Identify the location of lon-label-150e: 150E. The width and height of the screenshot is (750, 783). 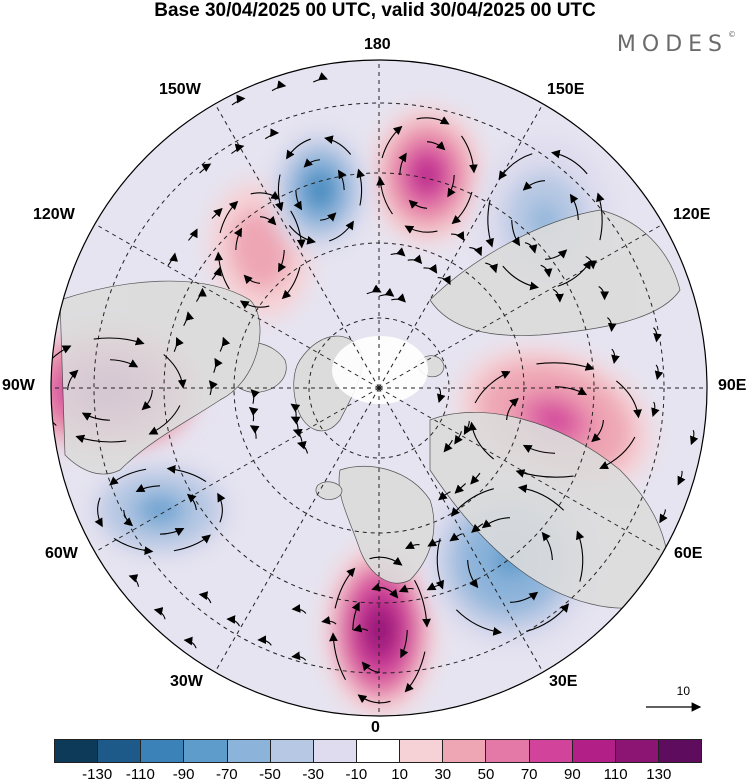
(566, 89).